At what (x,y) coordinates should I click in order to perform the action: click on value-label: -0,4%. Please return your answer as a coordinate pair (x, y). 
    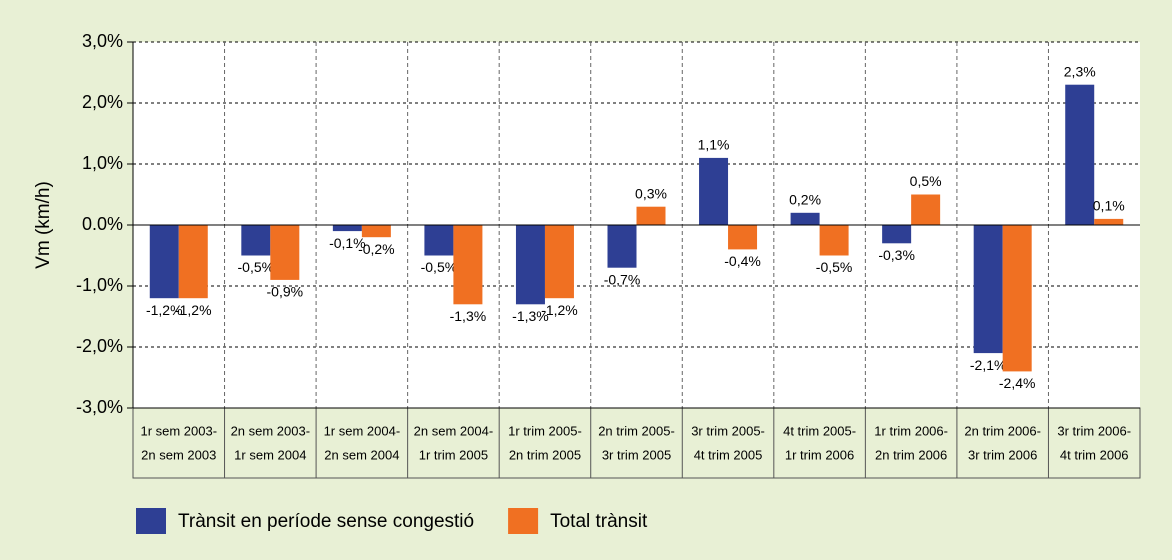
    Looking at the image, I should click on (742, 261).